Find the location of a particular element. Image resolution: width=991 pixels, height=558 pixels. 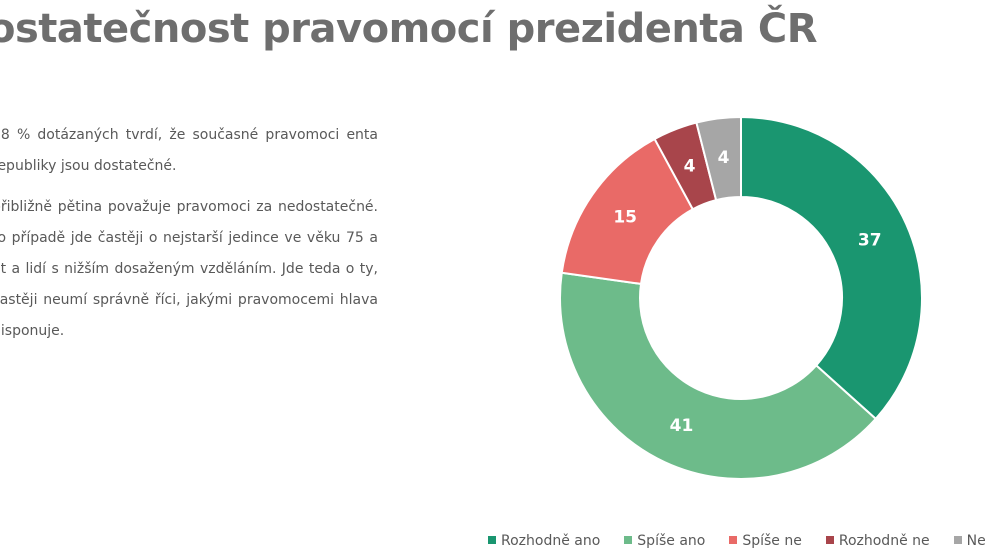

legend-item-1: Spíše ano is located at coordinates (664, 541).